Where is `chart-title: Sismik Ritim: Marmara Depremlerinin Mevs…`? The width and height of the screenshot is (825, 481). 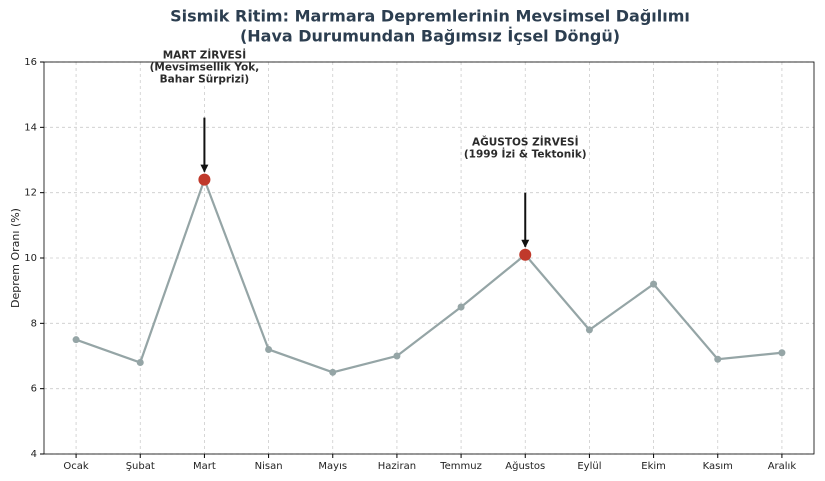 chart-title: Sismik Ritim: Marmara Depremlerinin Mevs… is located at coordinates (430, 16).